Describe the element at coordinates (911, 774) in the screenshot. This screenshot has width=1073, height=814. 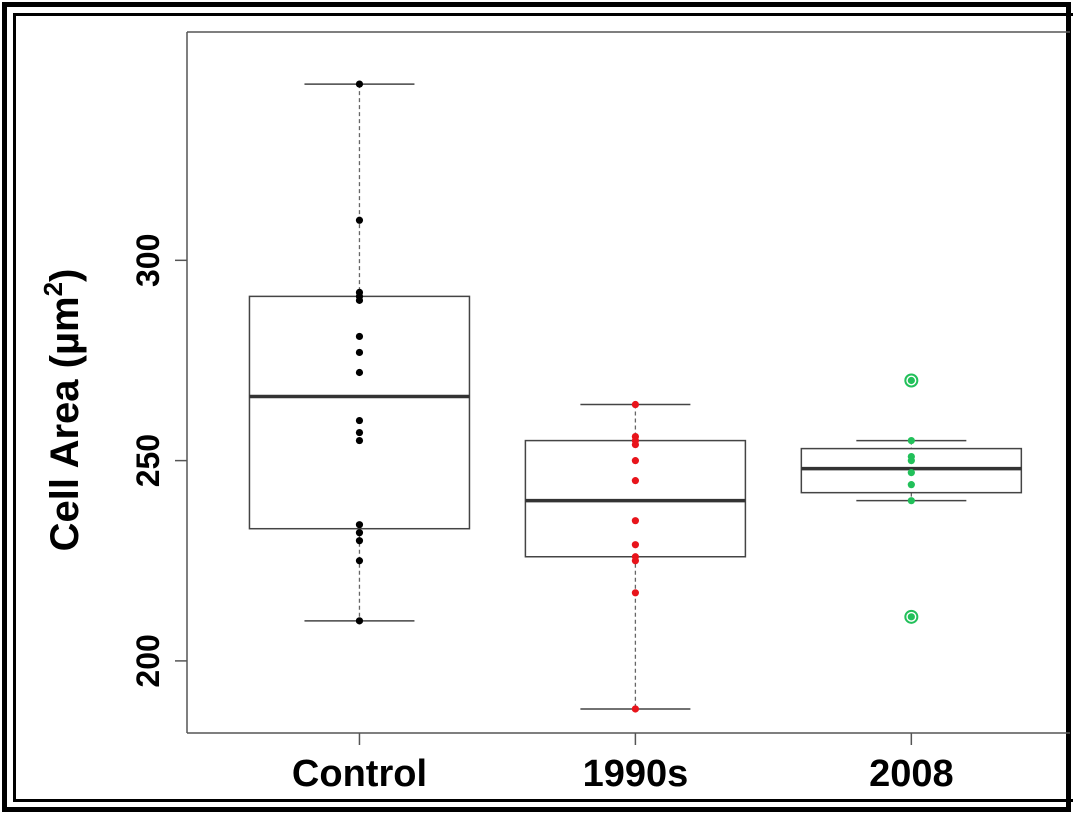
I see `x-tick-label: 2008` at that location.